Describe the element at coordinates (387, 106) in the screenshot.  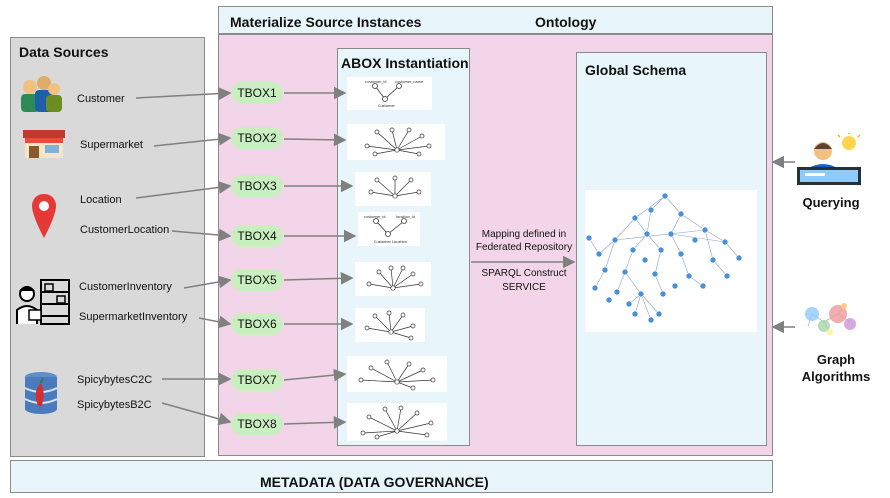
I see `svg-text: Customer` at that location.